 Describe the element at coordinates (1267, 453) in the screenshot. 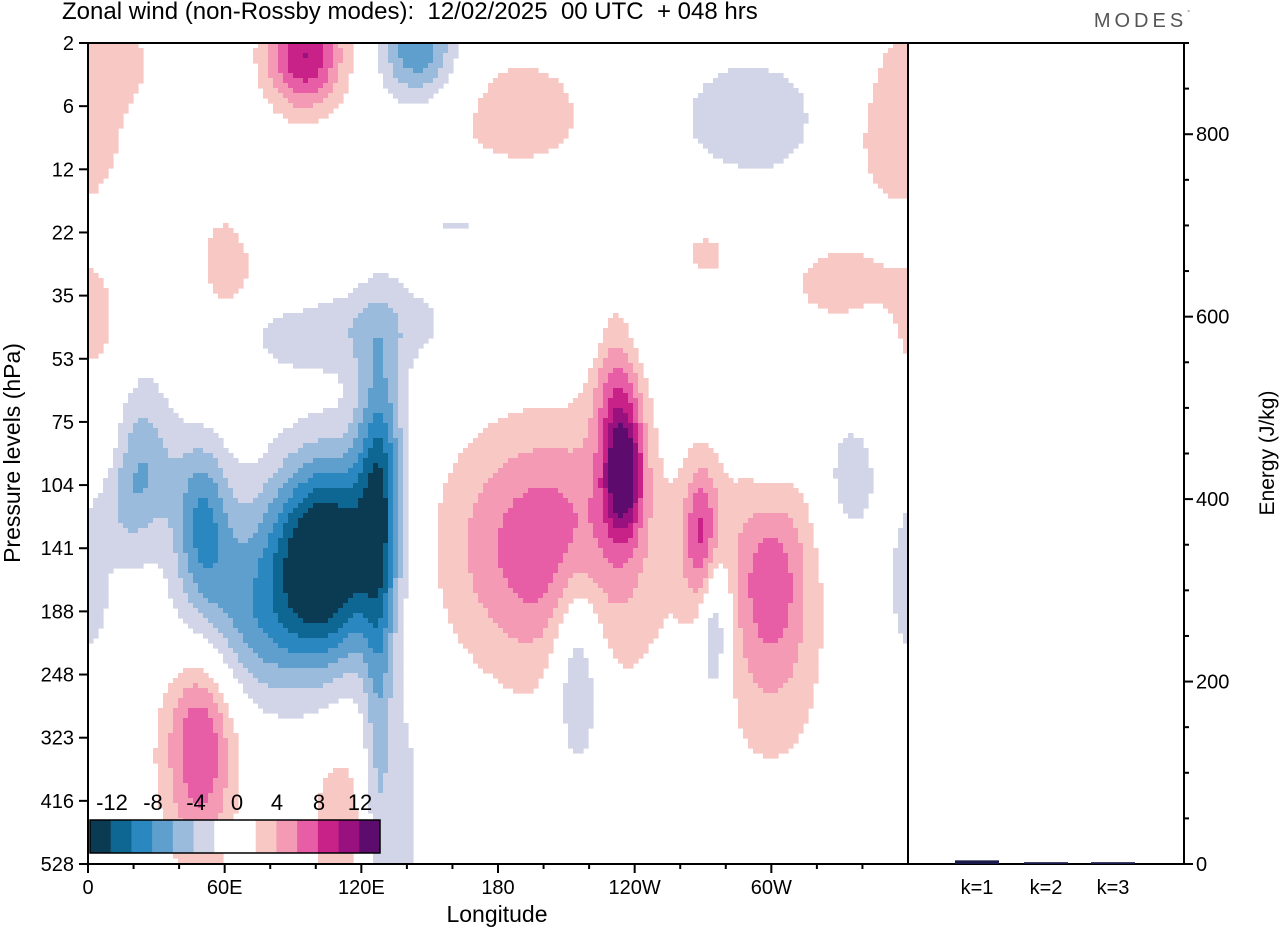

I see `energy-axis-label: Energy (J/kg)` at that location.